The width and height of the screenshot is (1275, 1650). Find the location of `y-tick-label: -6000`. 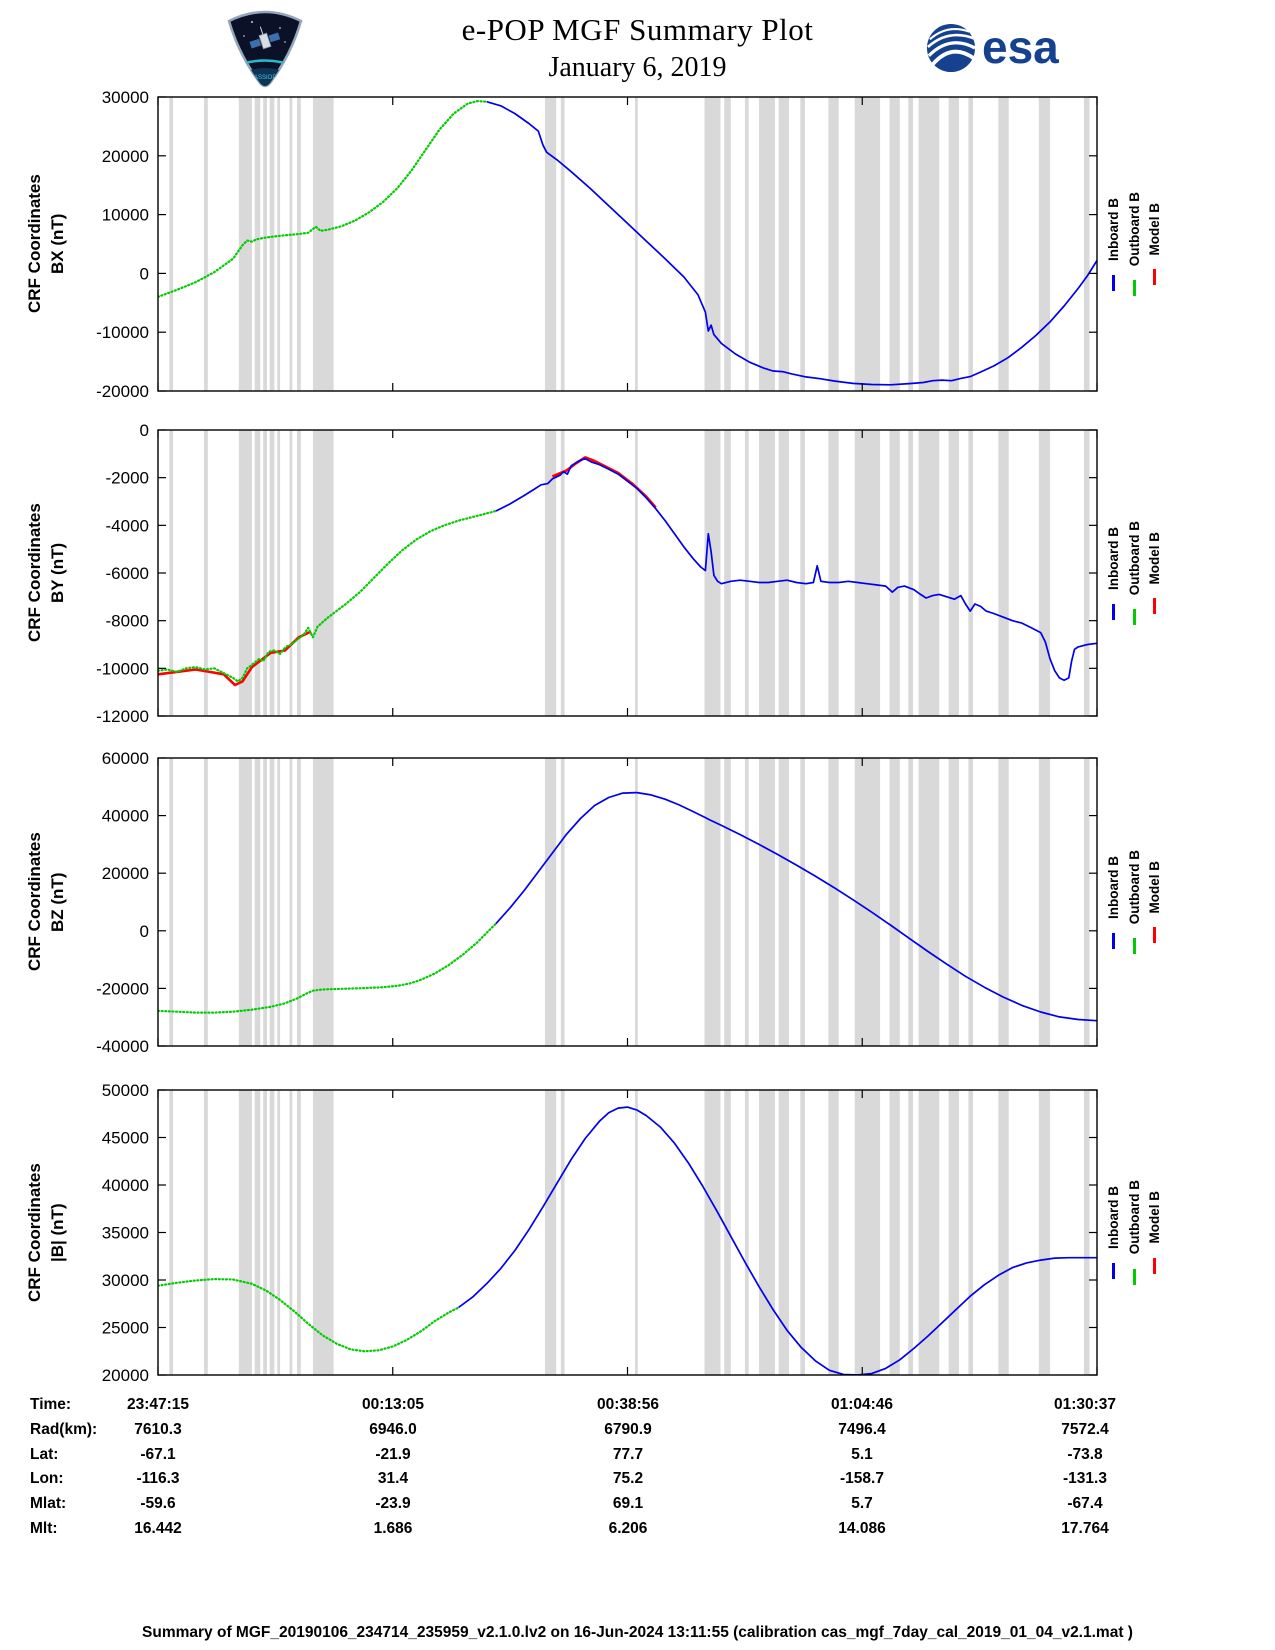

y-tick-label: -6000 is located at coordinates (127, 573).